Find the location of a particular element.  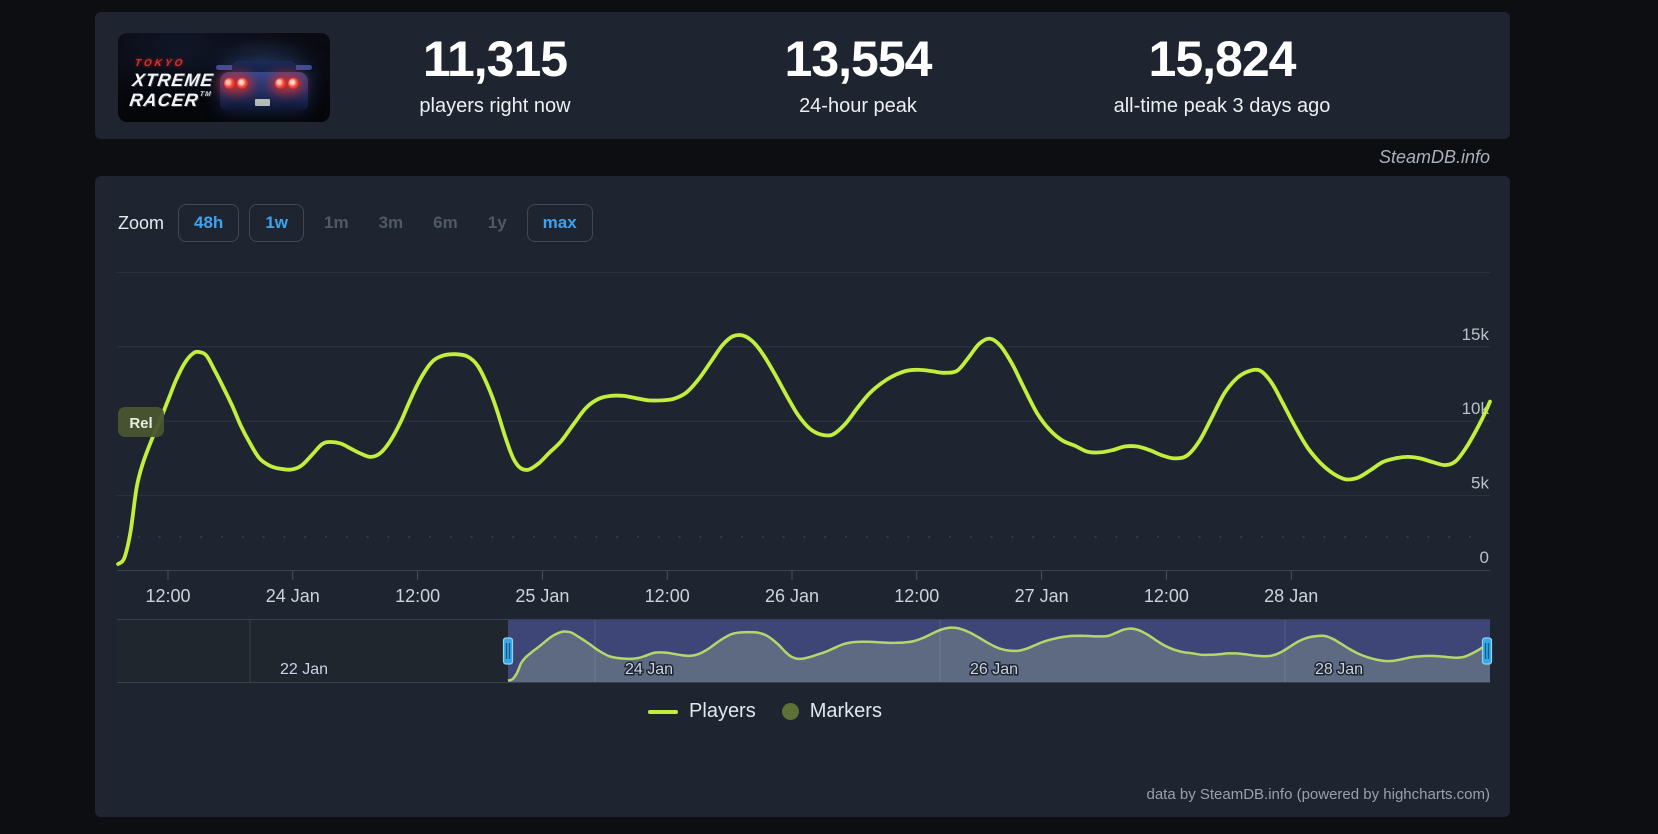

players-line-swatch is located at coordinates (663, 711).